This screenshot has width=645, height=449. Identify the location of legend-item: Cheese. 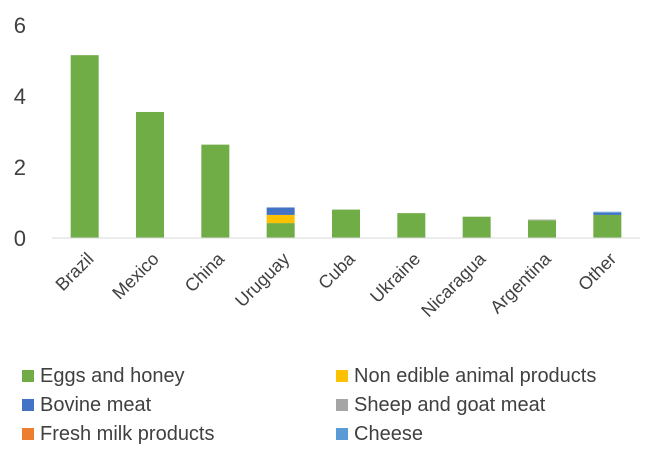
(379, 434).